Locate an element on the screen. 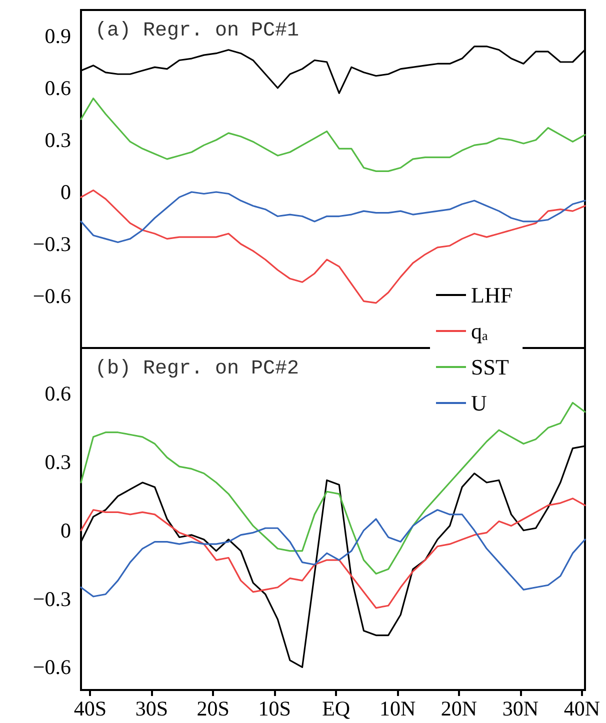 This screenshot has width=606, height=723. legend-label: qa is located at coordinates (479, 331).